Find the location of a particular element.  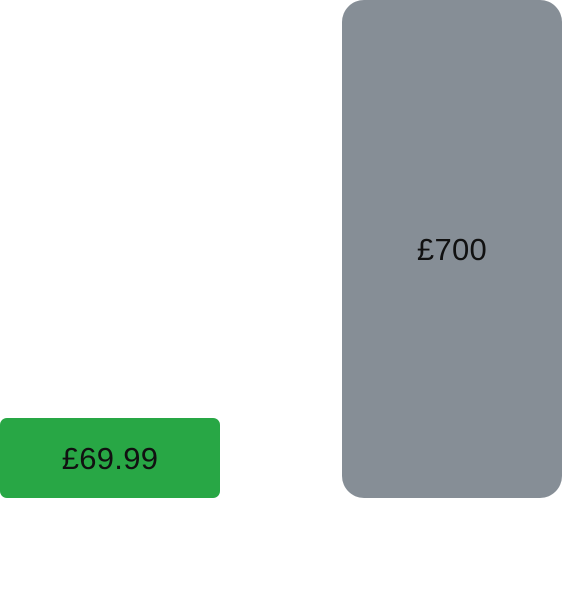

price-label-basic: £69.99 is located at coordinates (110, 458).